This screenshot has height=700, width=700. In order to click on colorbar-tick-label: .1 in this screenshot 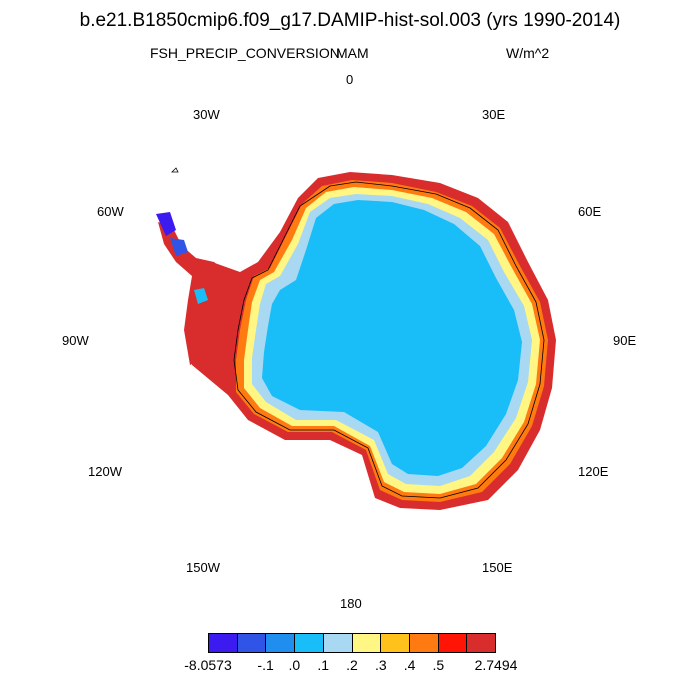, I will do `click(323, 665)`.